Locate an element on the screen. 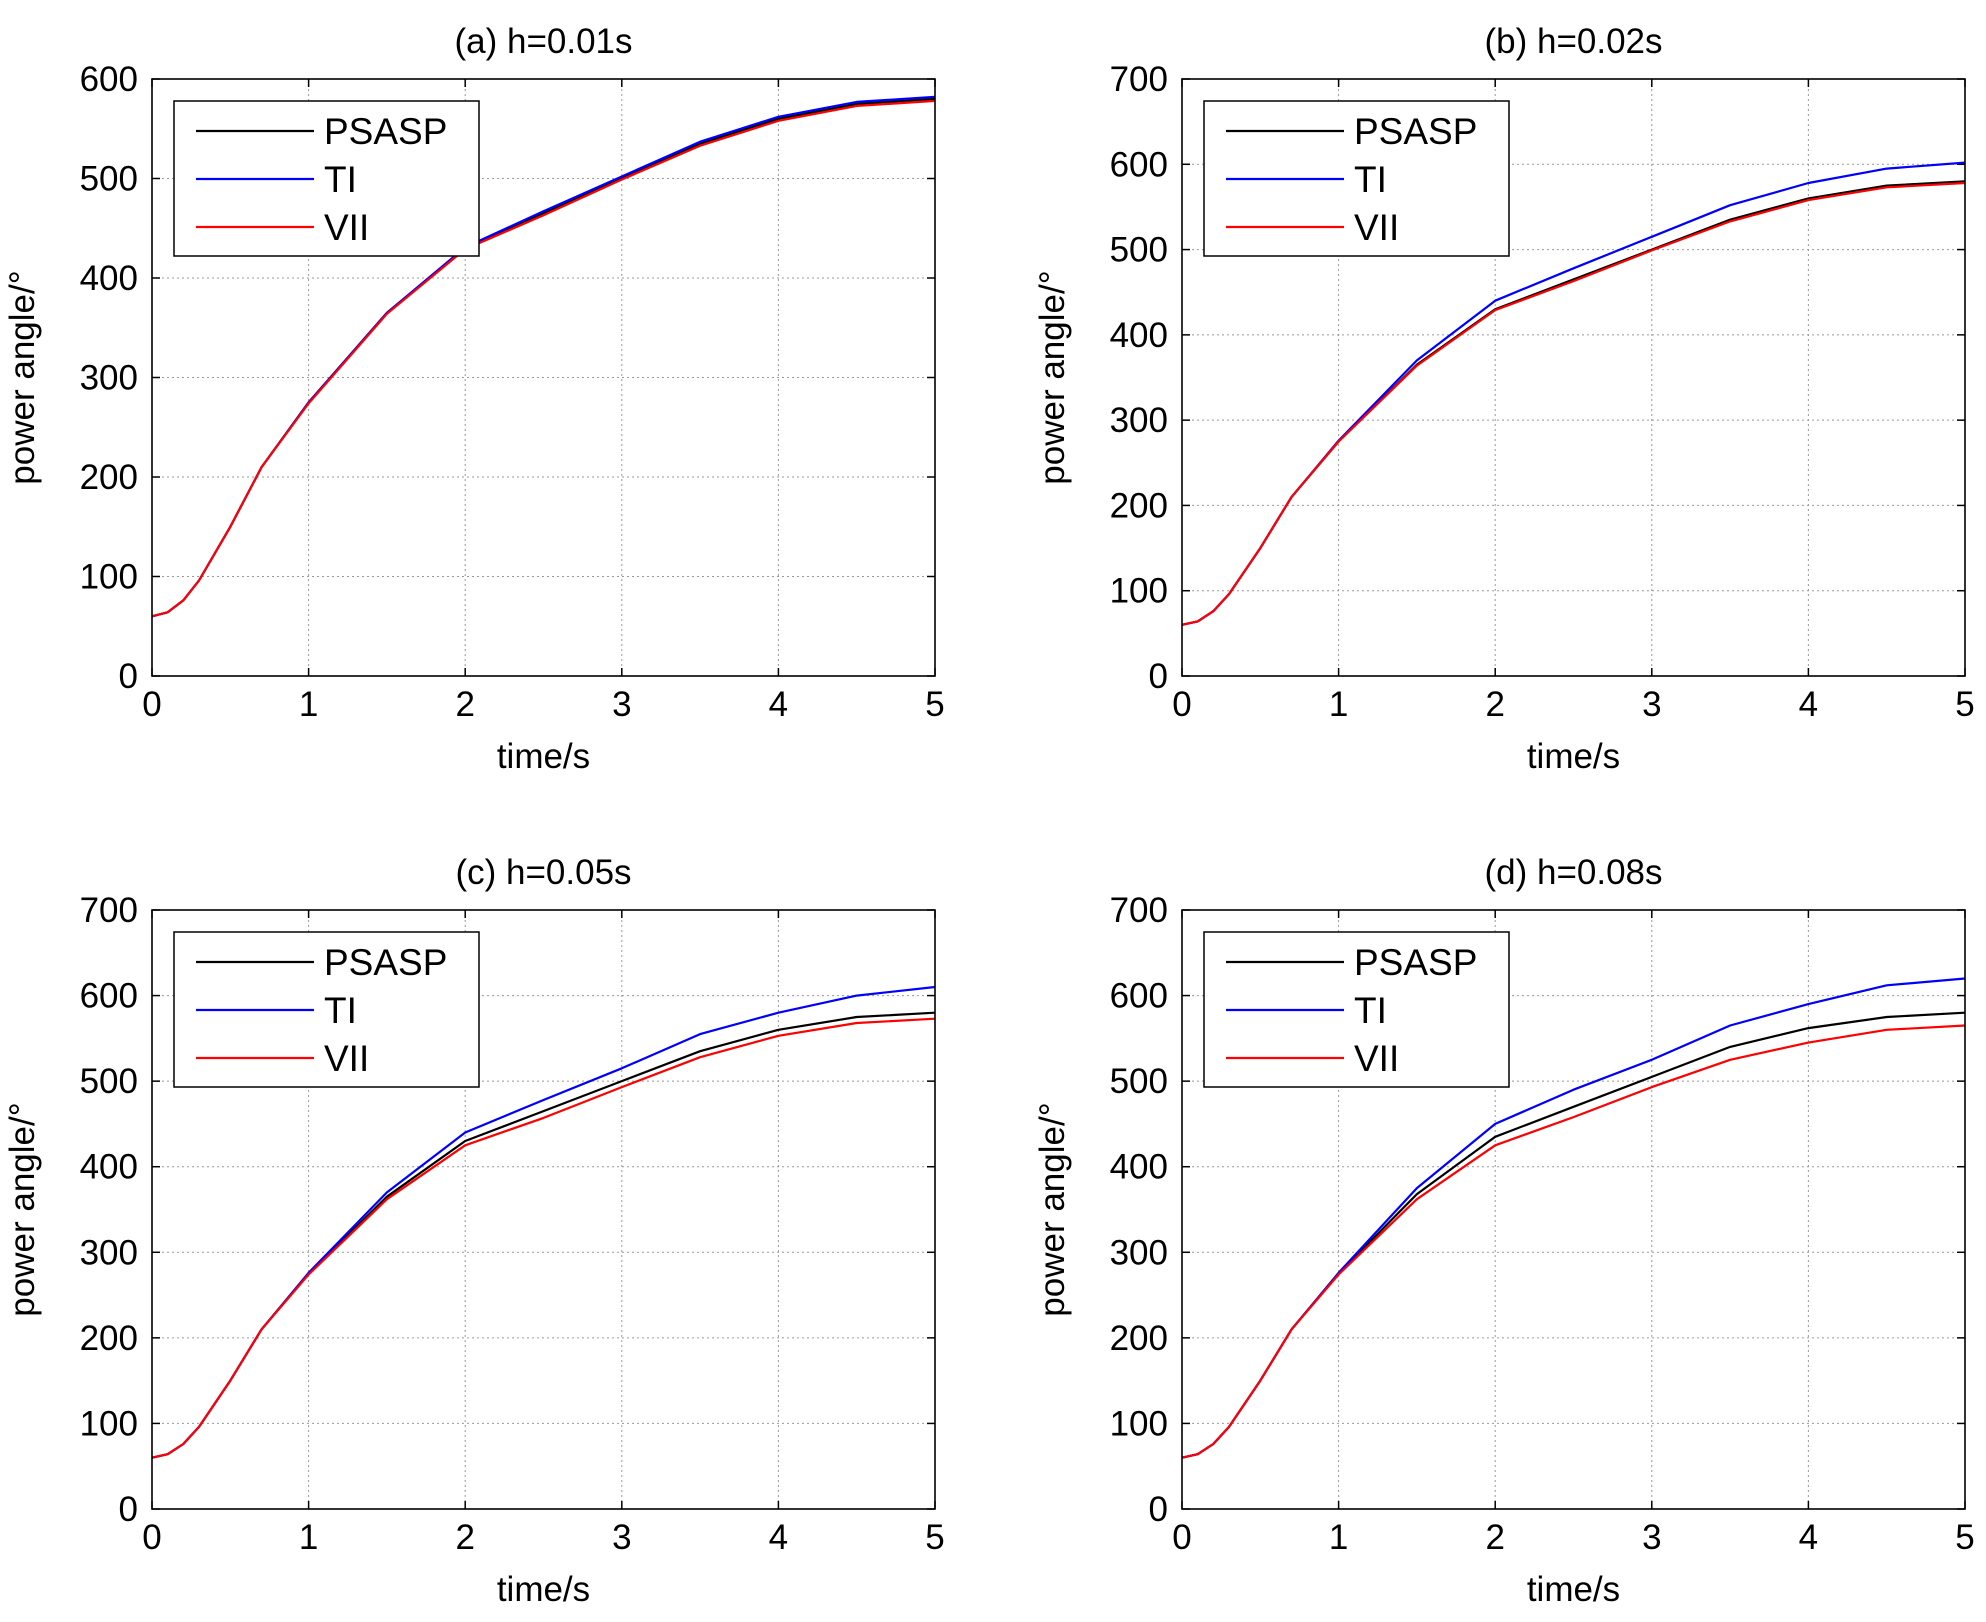 Image resolution: width=1986 pixels, height=1622 pixels. chart-title: (a) h=0.01s is located at coordinates (543, 41).